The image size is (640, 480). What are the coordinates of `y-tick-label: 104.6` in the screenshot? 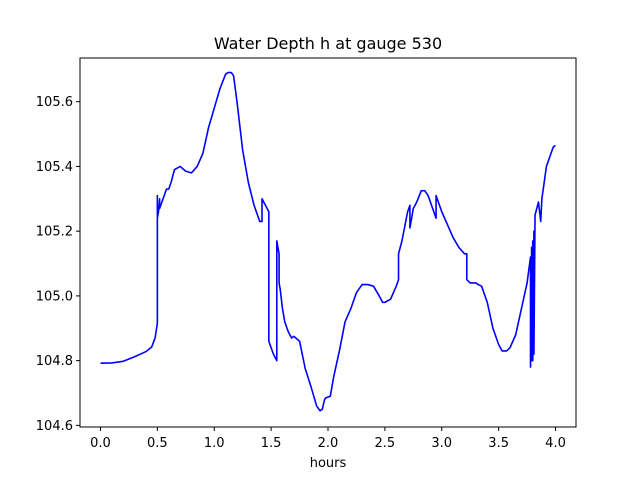 It's located at (54, 426).